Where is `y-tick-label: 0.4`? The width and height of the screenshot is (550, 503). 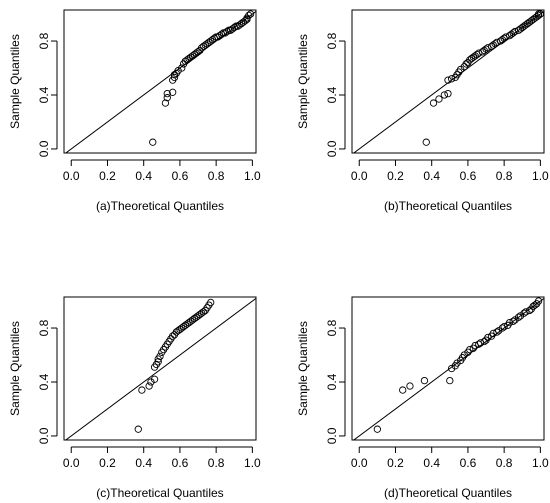
y-tick-label: 0.4 is located at coordinates (332, 381).